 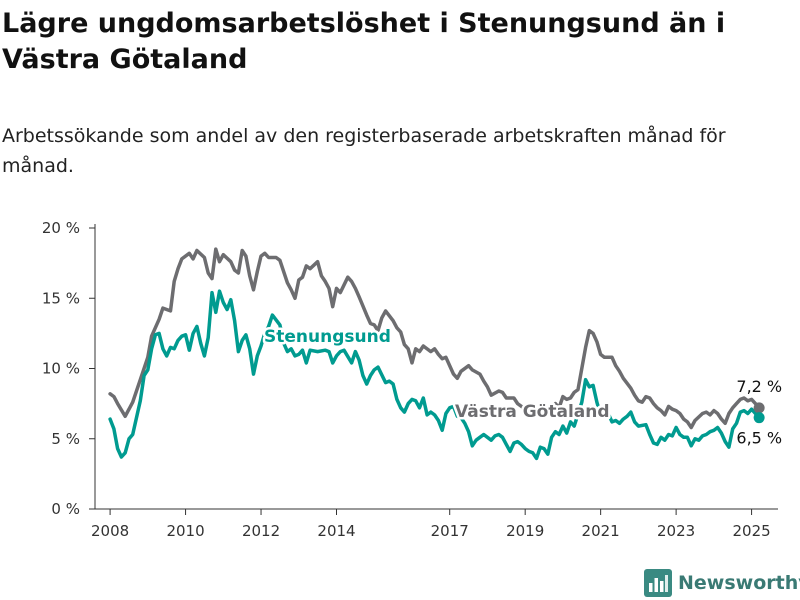 I want to click on x-tick-label: 2025, so click(x=751, y=531).